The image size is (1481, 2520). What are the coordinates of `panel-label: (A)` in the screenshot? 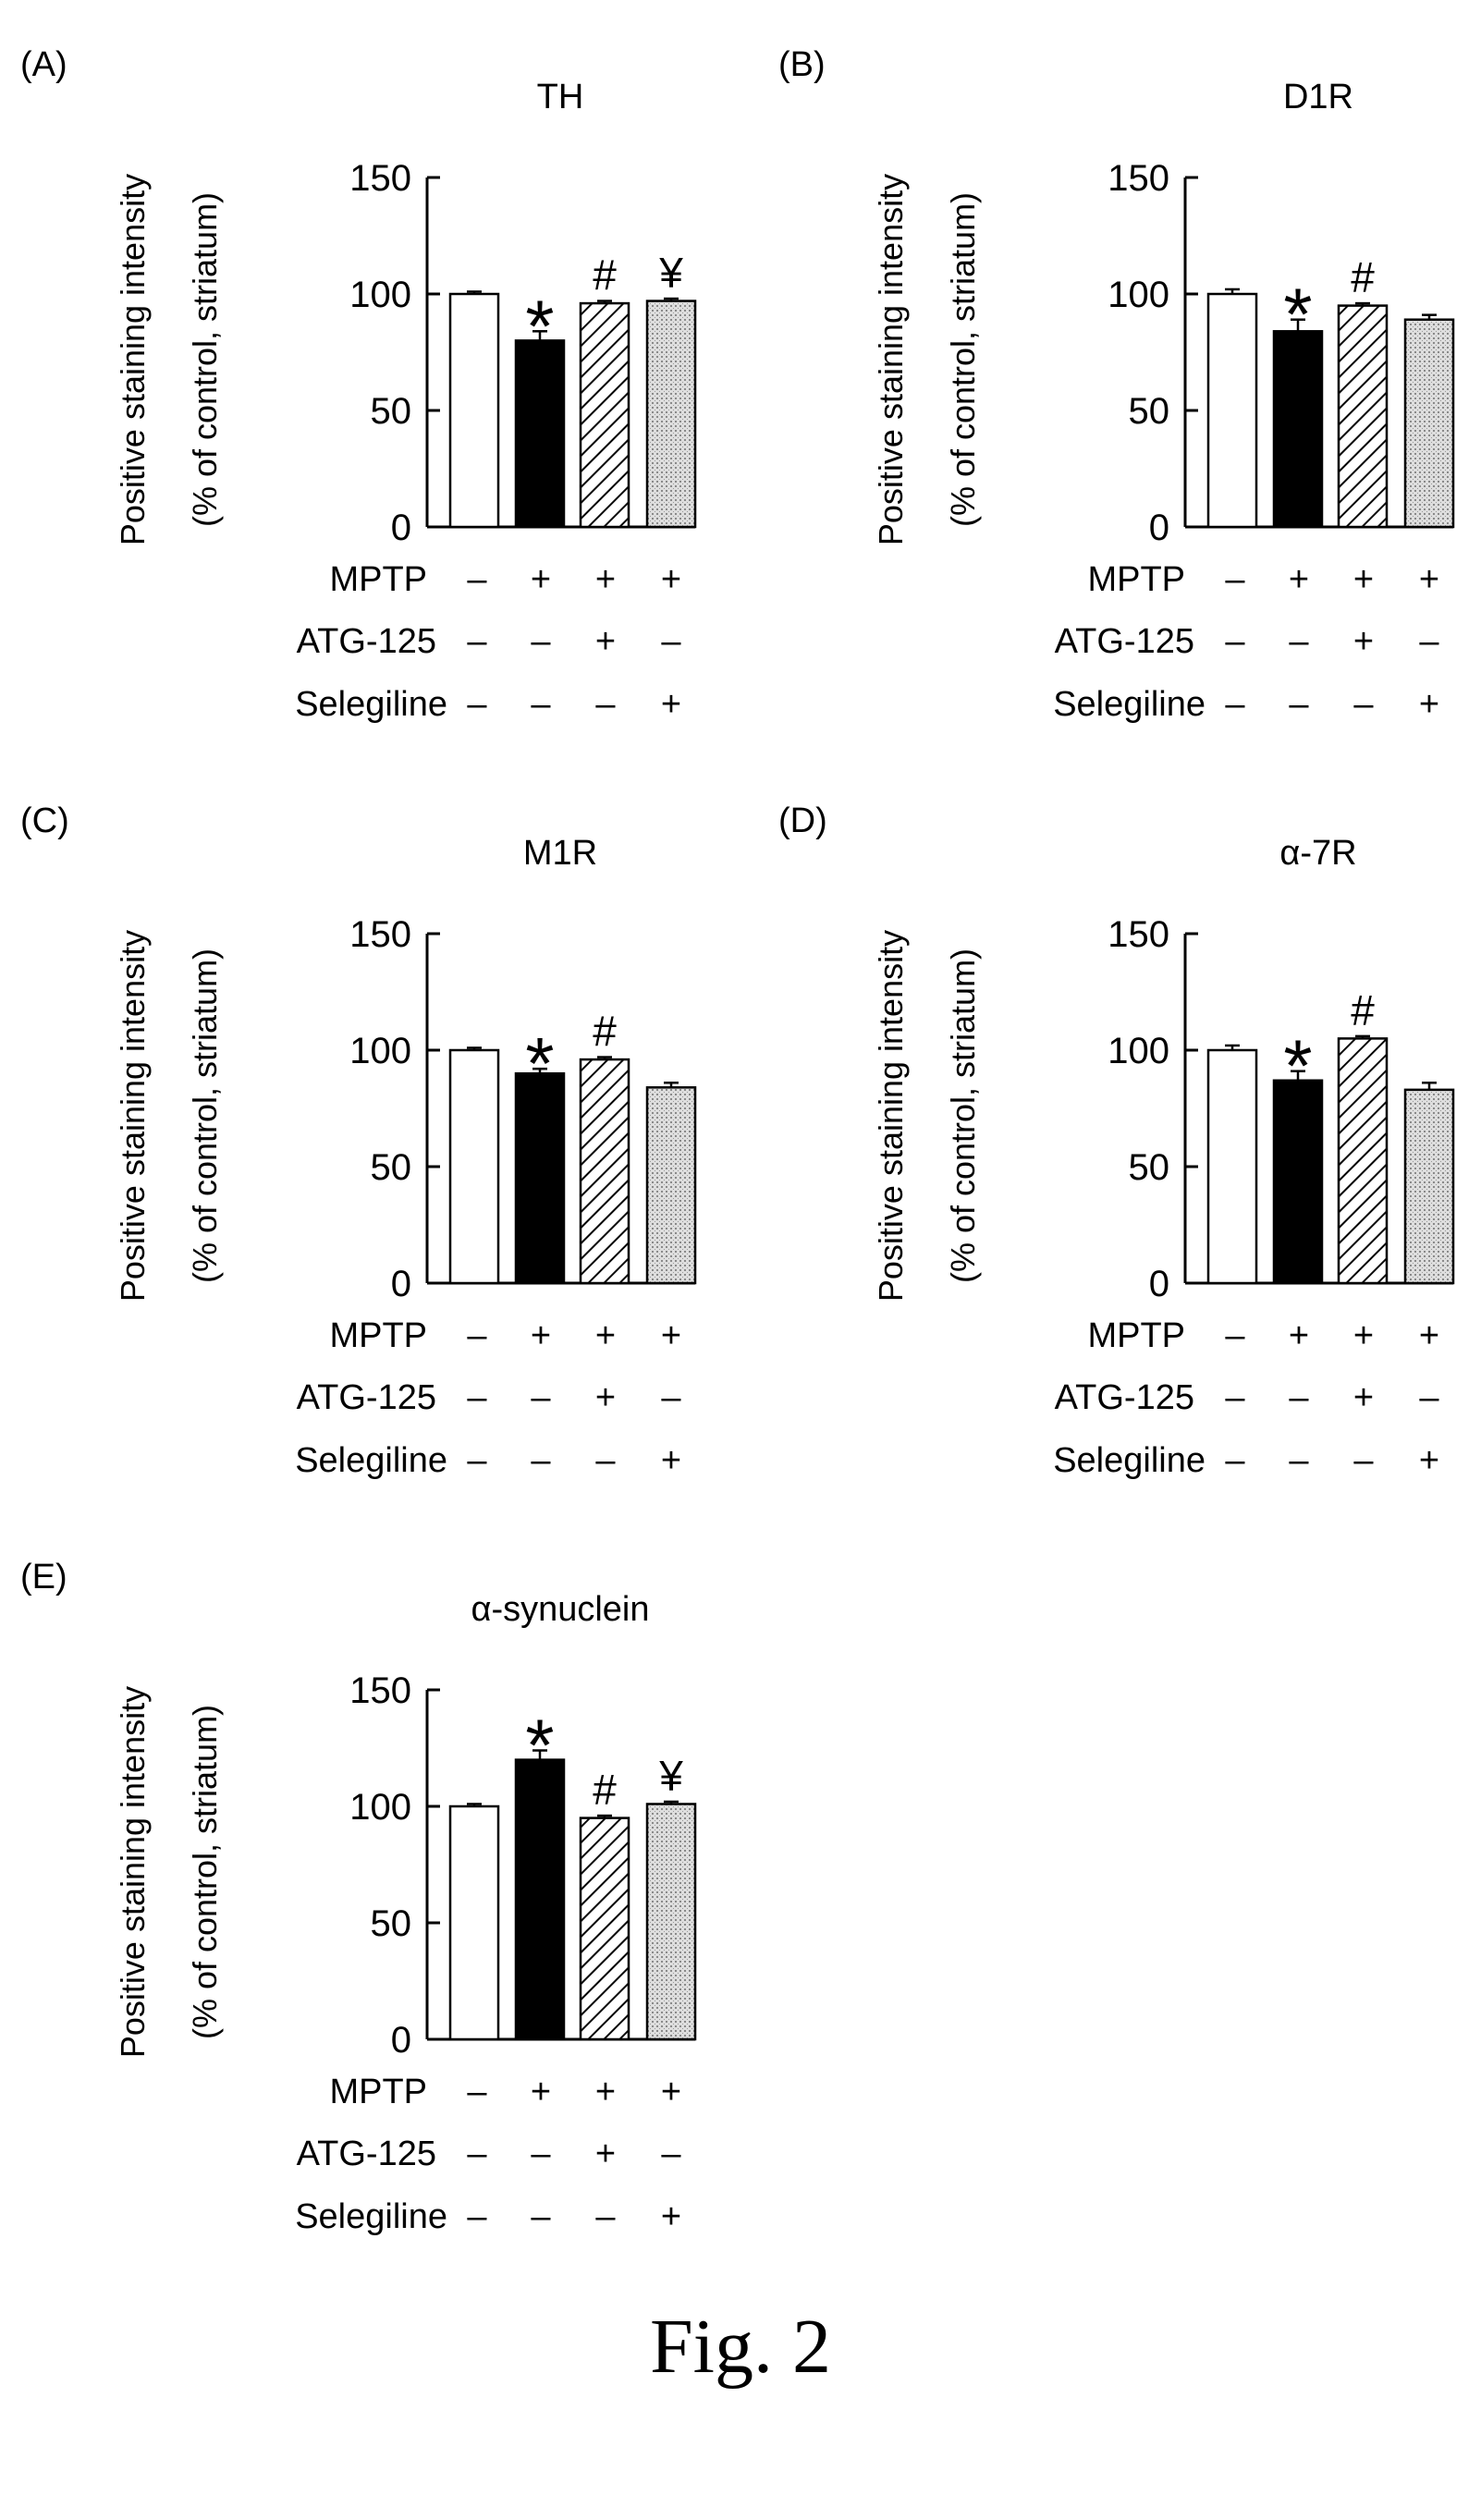 It's located at (43, 64).